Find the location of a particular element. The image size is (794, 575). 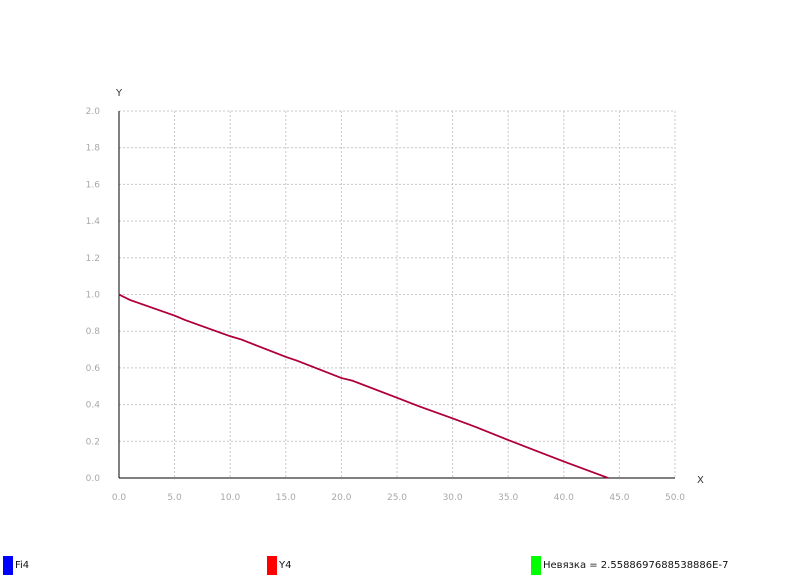

x-tick-label: 50.0 is located at coordinates (675, 498).